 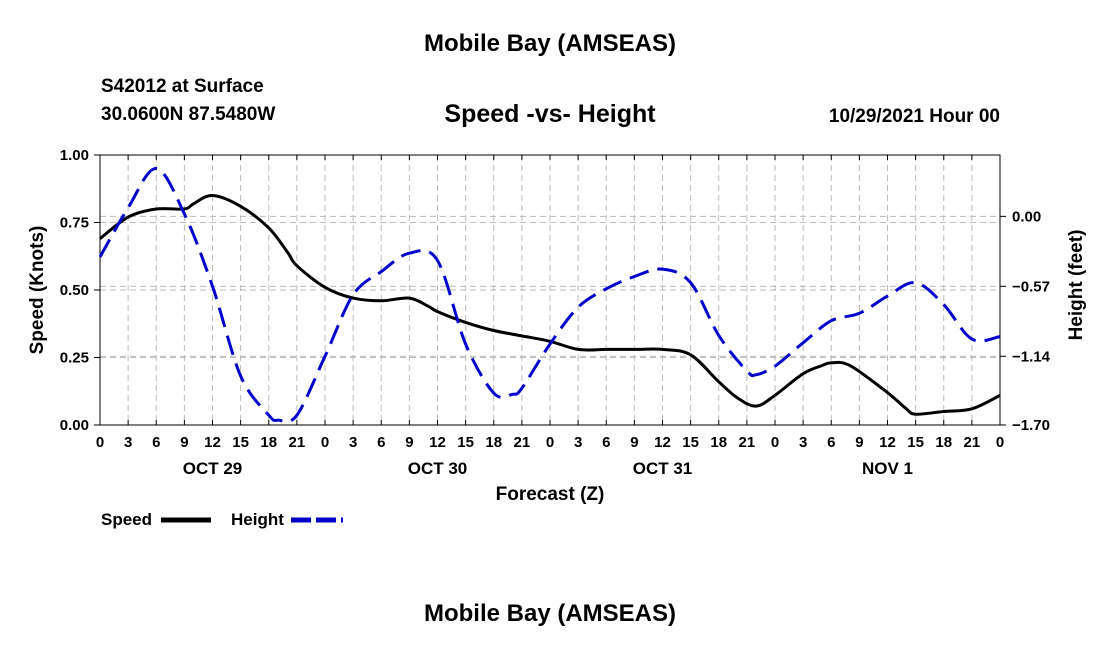 What do you see at coordinates (1031, 286) in the screenshot?
I see `right-y-tick-label: −0.57` at bounding box center [1031, 286].